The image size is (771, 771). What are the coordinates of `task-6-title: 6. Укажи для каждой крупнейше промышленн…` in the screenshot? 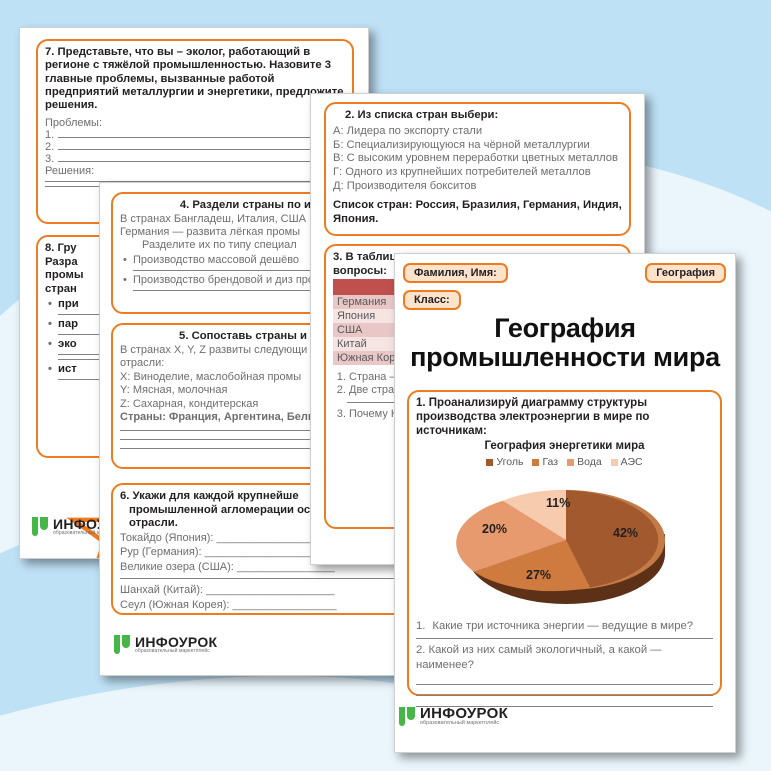 It's located at (271, 510).